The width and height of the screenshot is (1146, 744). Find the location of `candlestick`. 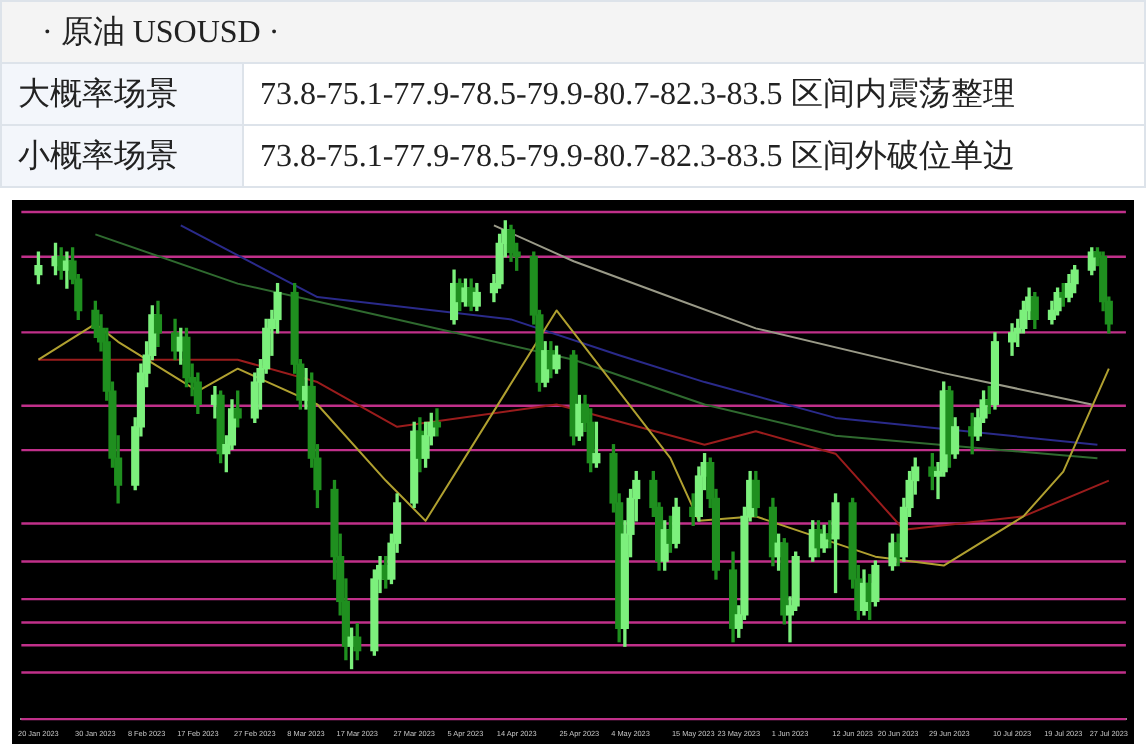

candlestick is located at coordinates (437, 422).